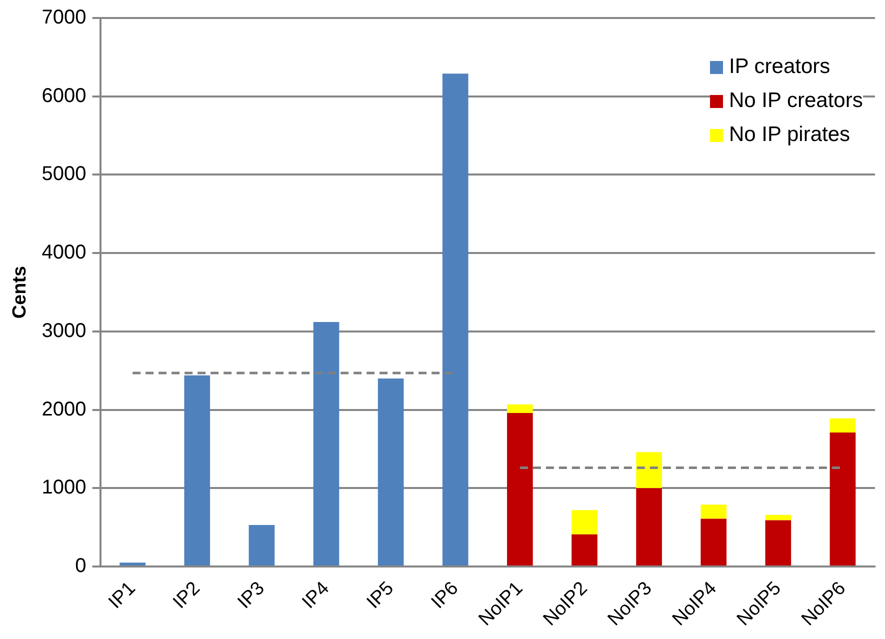  I want to click on x-tick-label: IP4, so click(316, 596).